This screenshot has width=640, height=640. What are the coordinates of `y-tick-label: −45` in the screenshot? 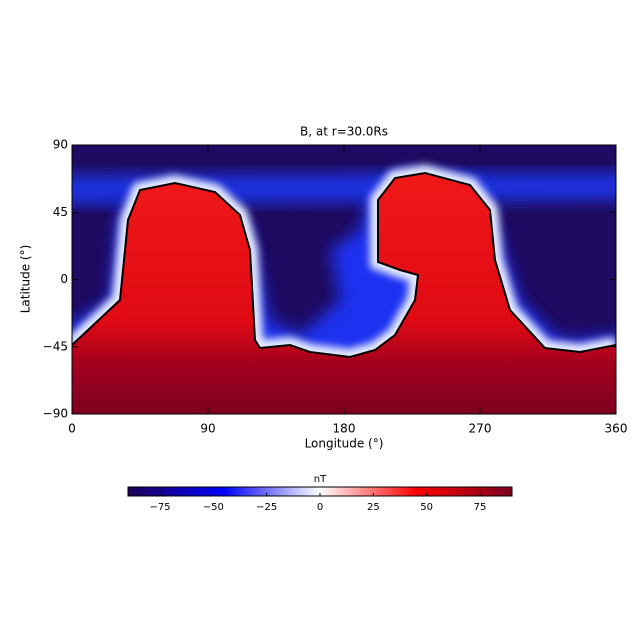 It's located at (55, 346).